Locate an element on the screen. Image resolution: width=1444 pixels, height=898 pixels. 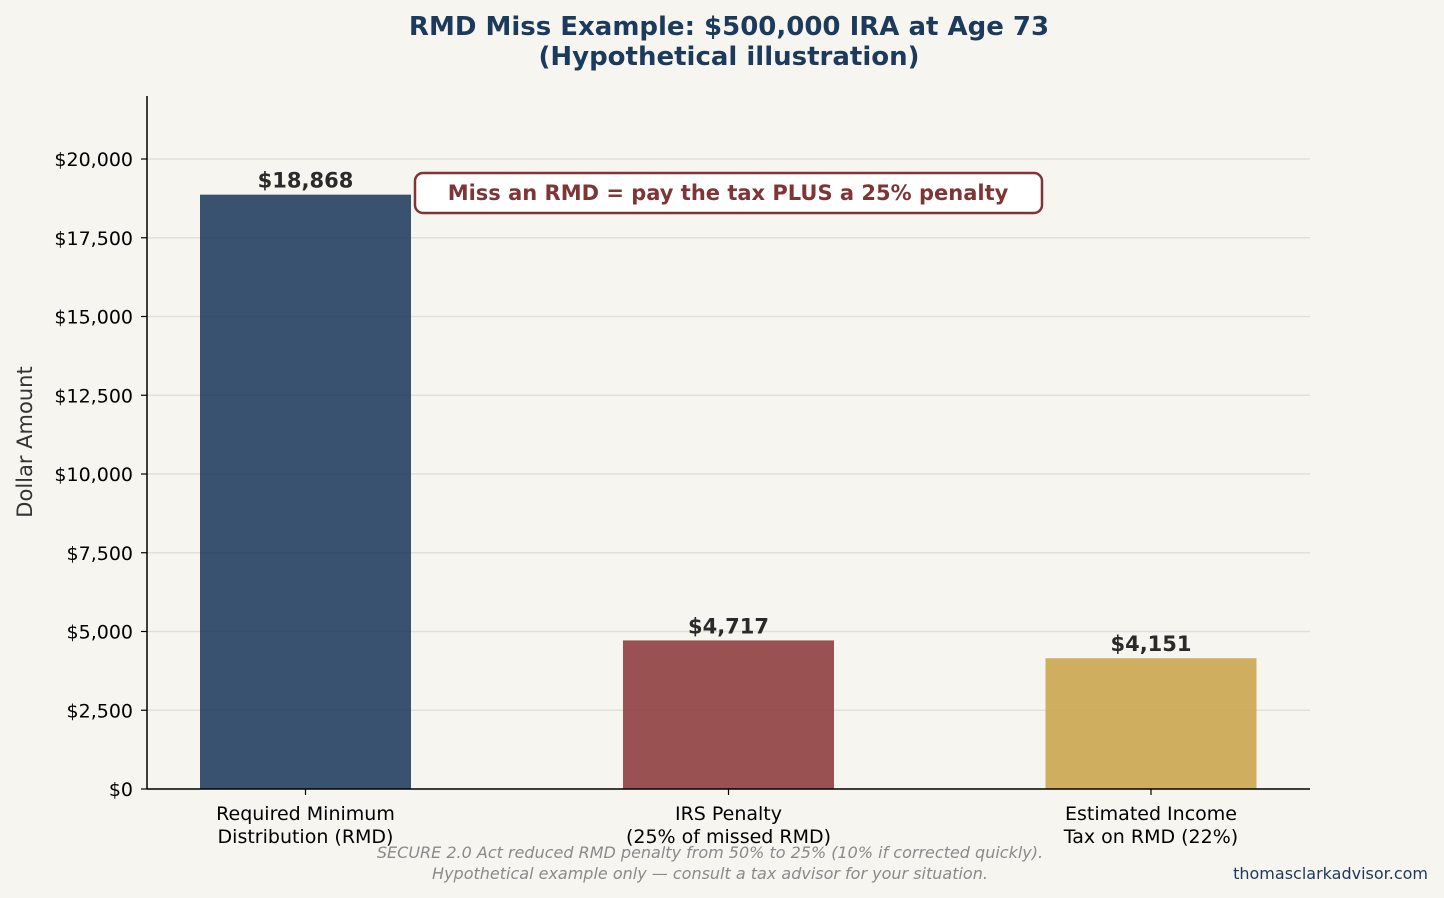
y-tick-label: $7,500 is located at coordinates (100, 554).